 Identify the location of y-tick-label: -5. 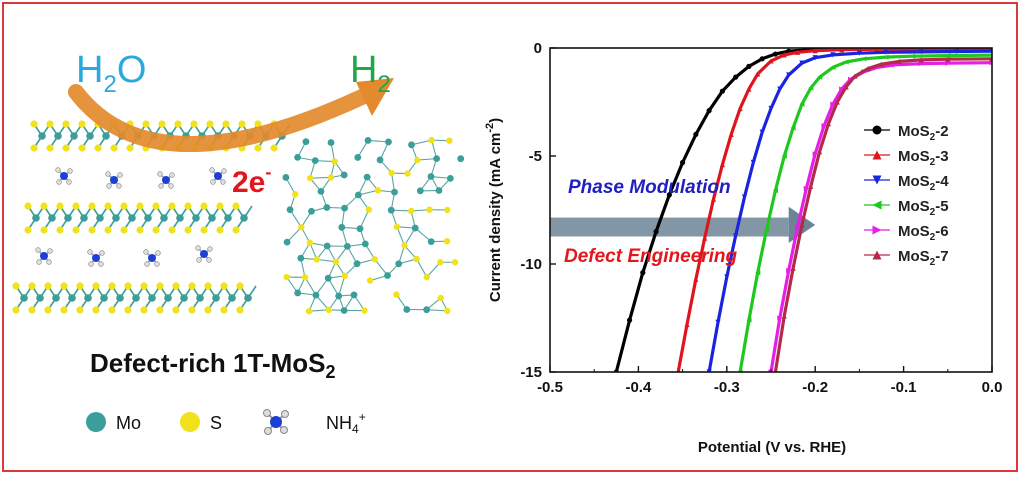
(535, 156).